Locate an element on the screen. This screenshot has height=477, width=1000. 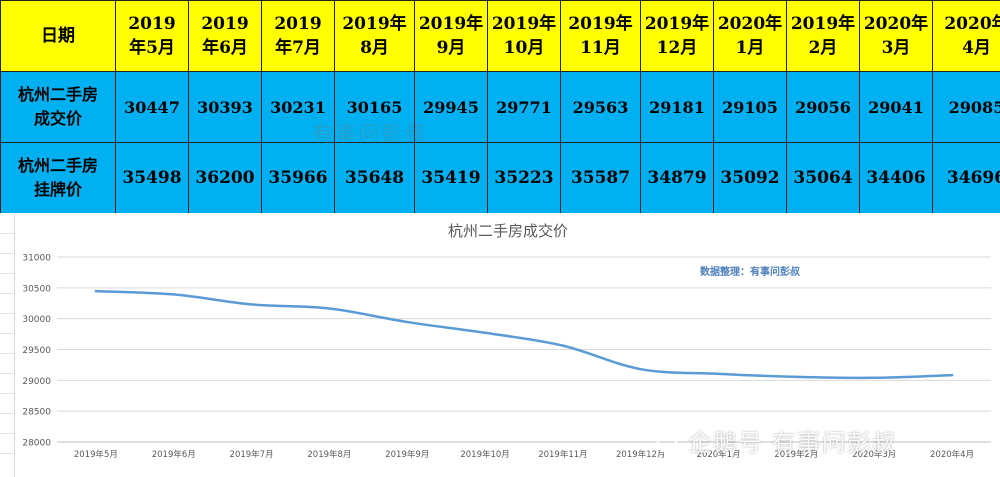
x-tick-label: 2020年1月 is located at coordinates (719, 454).